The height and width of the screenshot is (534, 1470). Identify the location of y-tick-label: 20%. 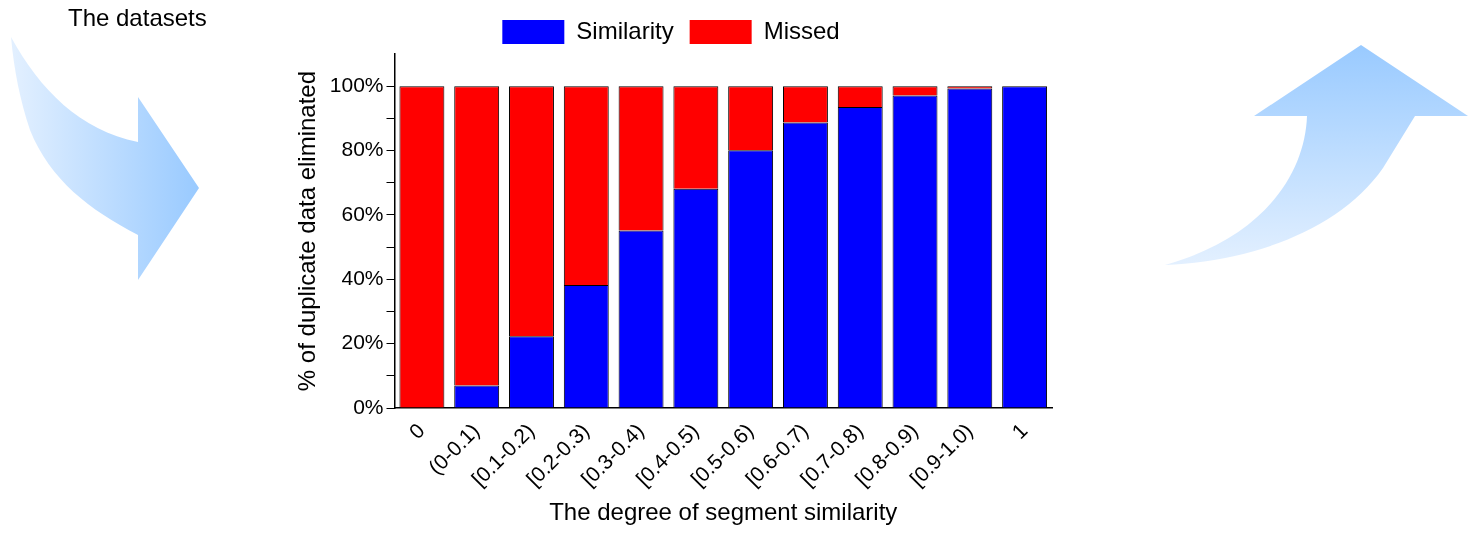
(362, 342).